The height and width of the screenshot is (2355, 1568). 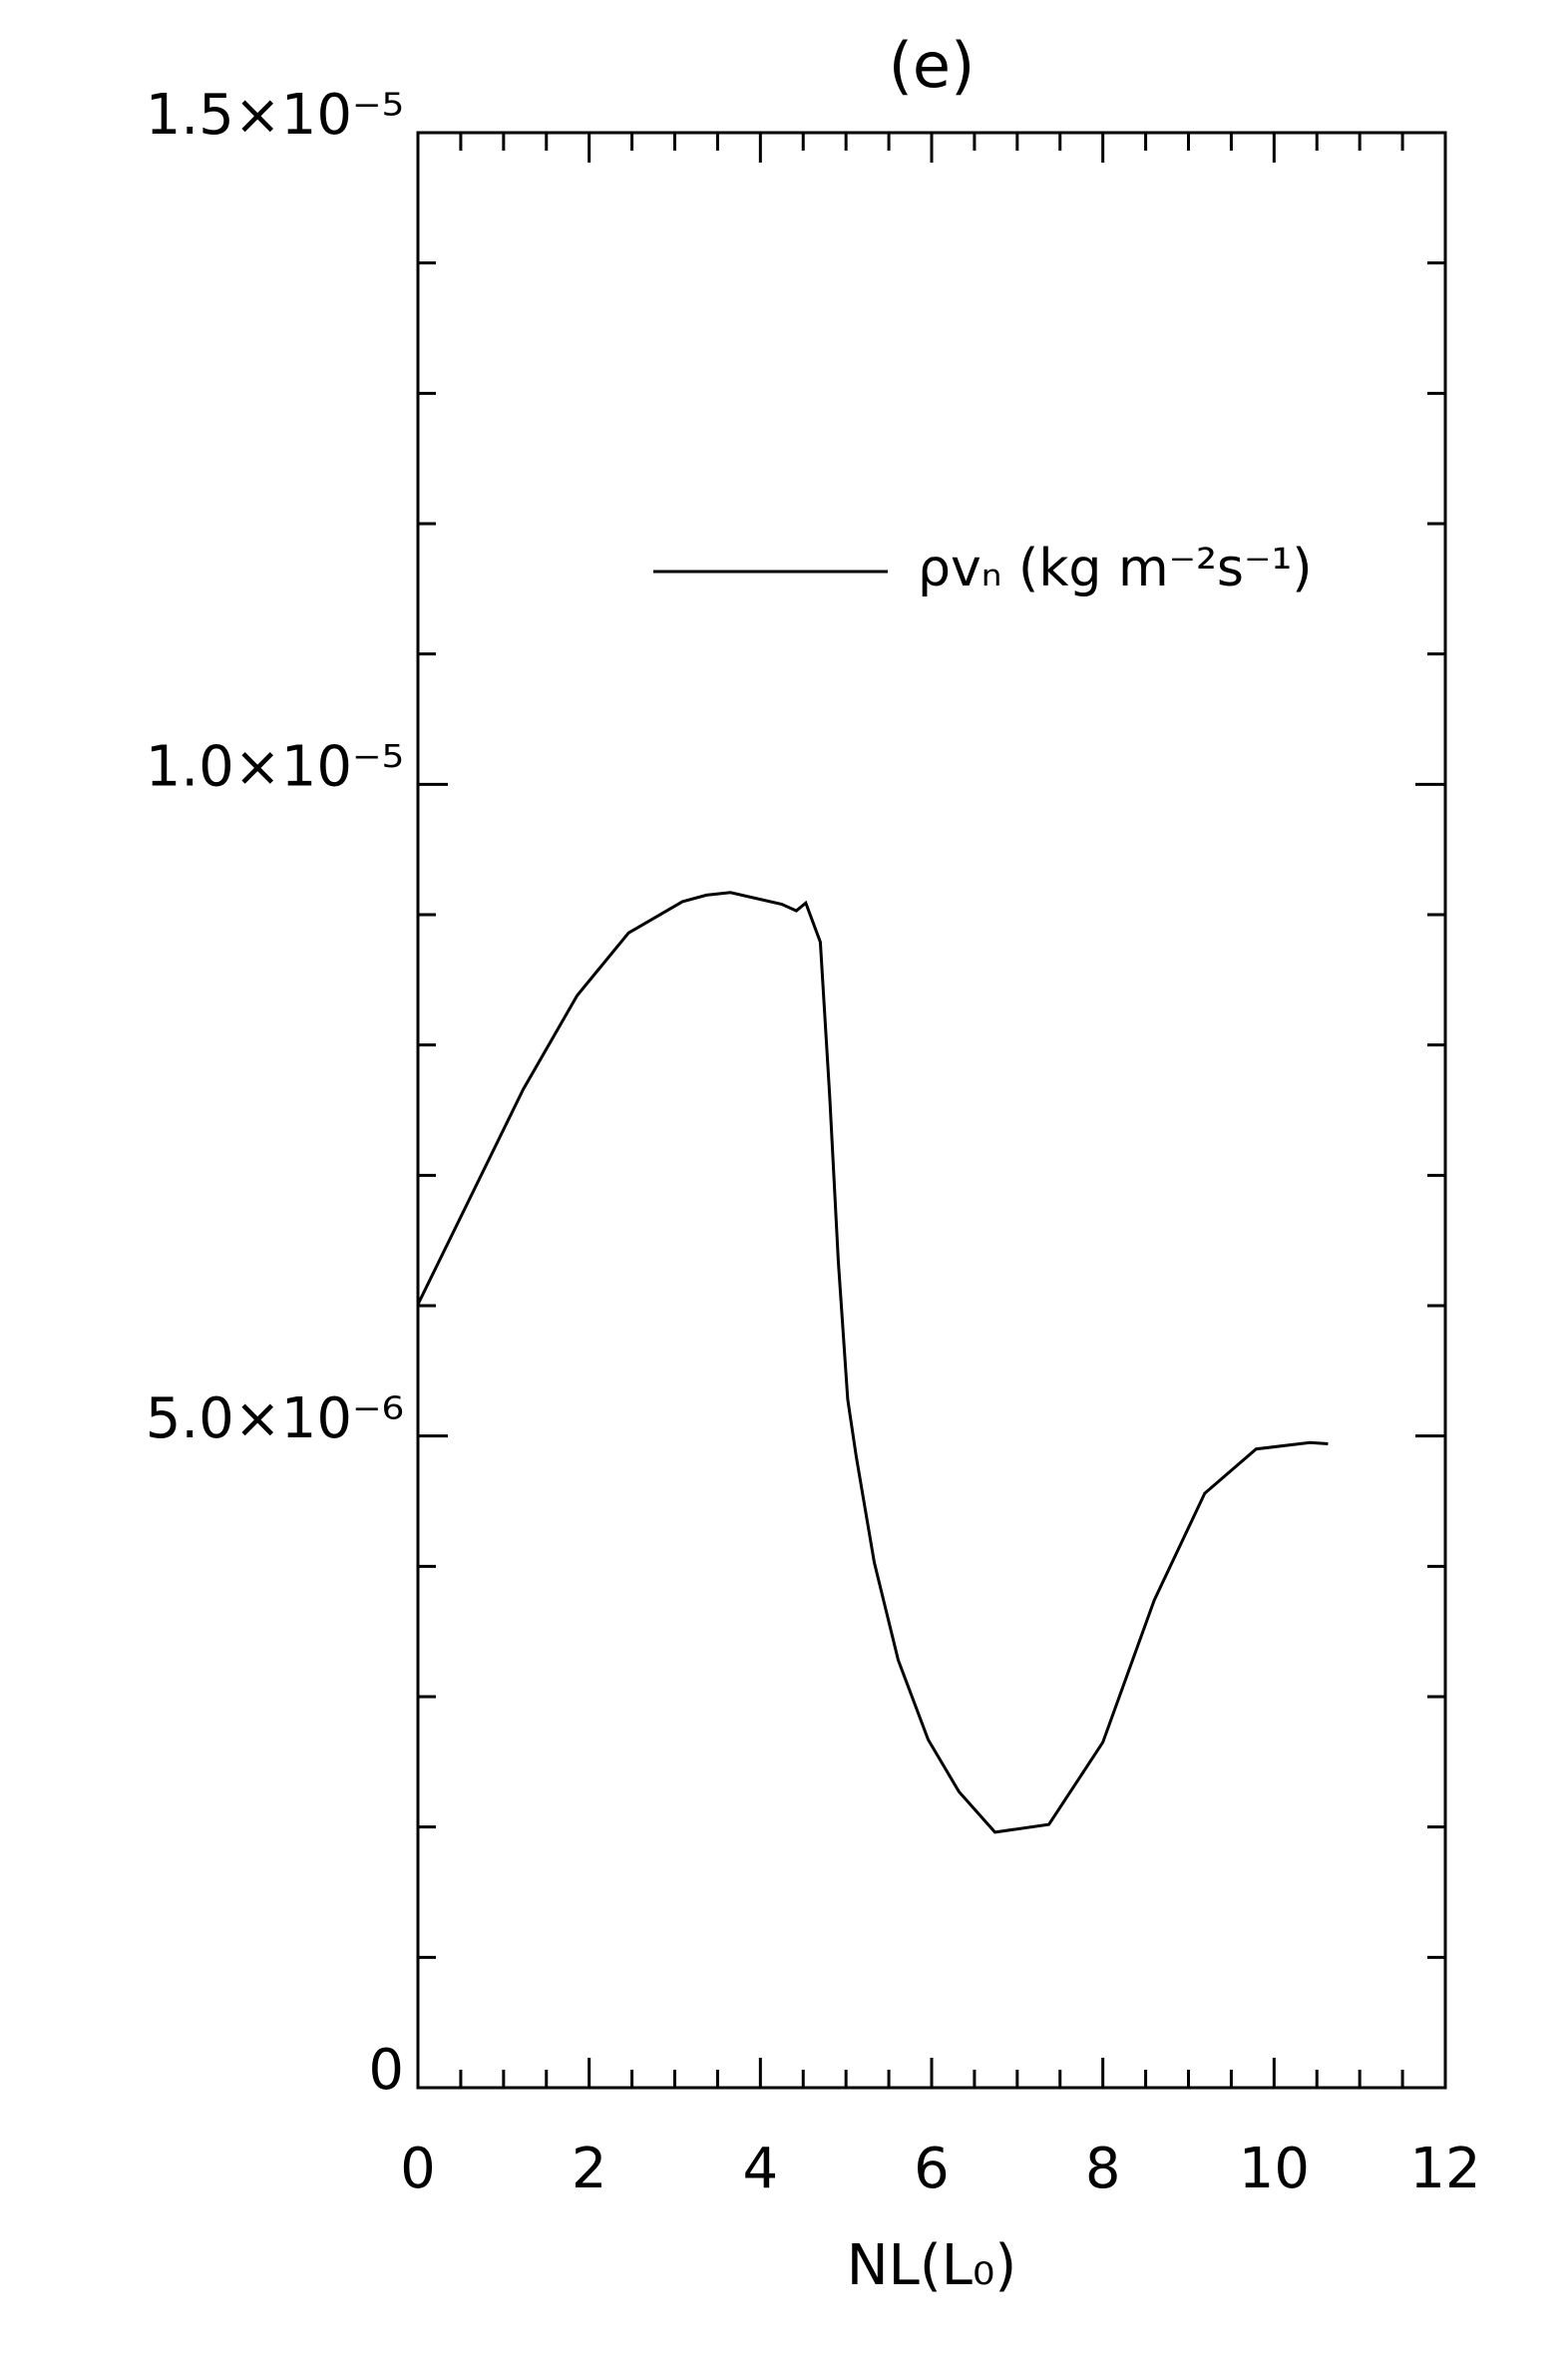 What do you see at coordinates (386, 2071) in the screenshot?
I see `y-tick-label: 0` at bounding box center [386, 2071].